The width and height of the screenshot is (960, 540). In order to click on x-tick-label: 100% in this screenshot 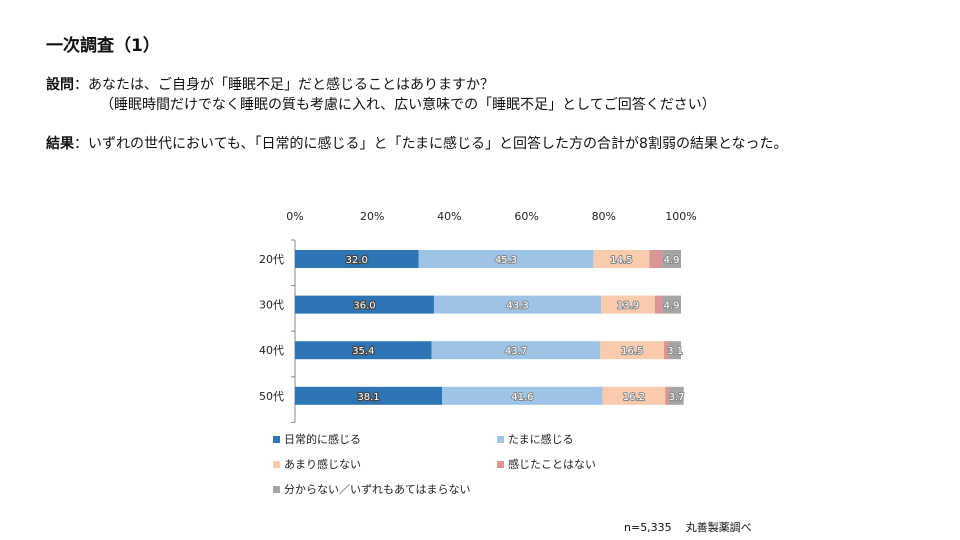, I will do `click(680, 216)`.